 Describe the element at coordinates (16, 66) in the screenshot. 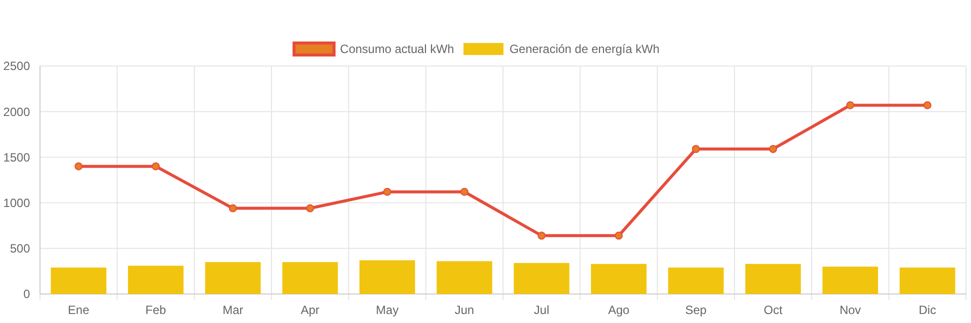

I see `y-tick-label: 2500` at that location.